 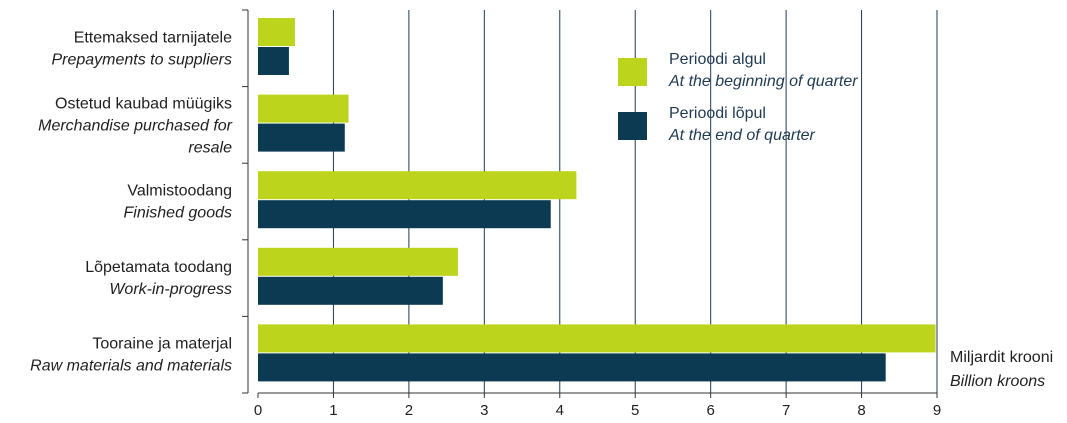 What do you see at coordinates (177, 213) in the screenshot?
I see `category-label-en: Finished goods` at bounding box center [177, 213].